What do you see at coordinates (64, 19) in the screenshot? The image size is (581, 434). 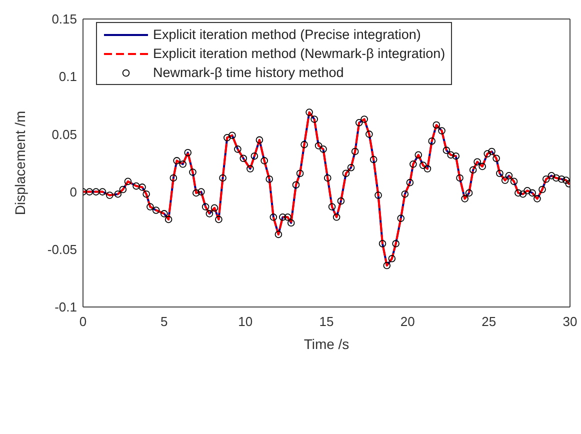 I see `y-tick-label: 0.15` at bounding box center [64, 19].